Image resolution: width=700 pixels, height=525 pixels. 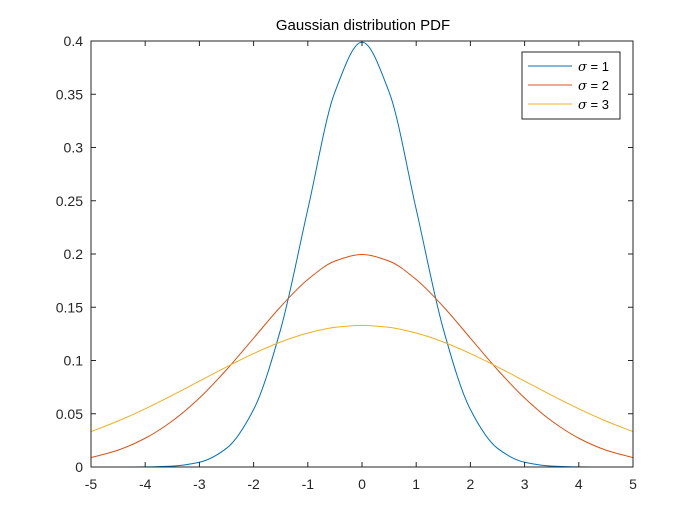 I want to click on x-tick-label: 1, so click(x=416, y=484).